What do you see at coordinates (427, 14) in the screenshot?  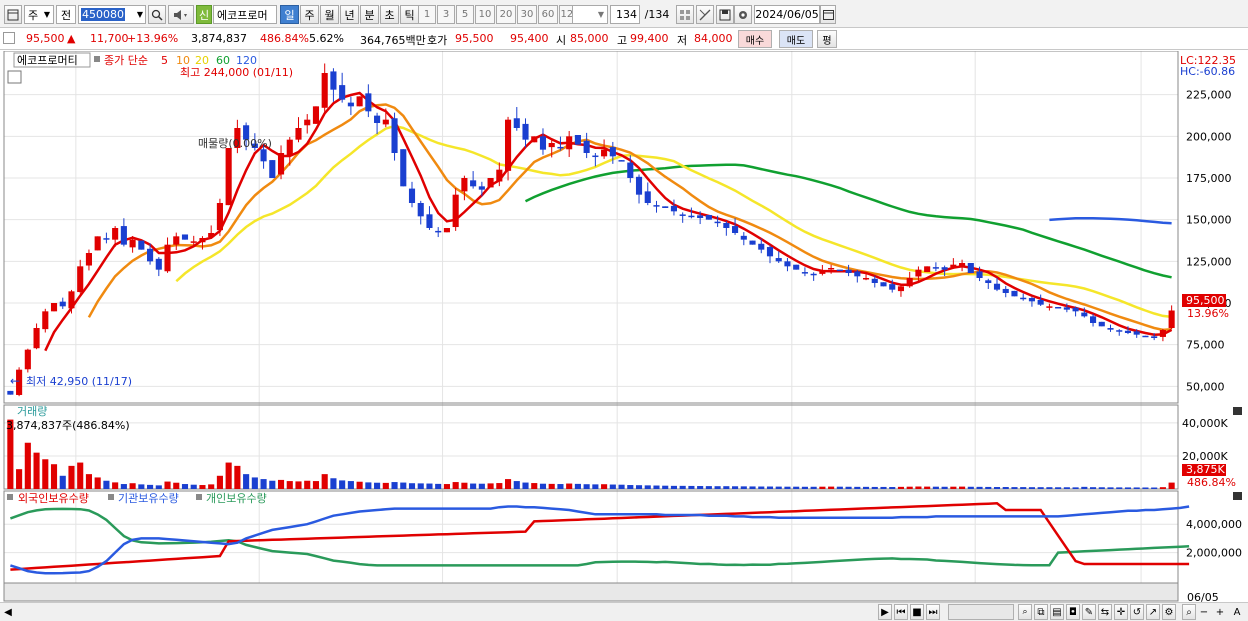 I see `interval-button-1: 1` at bounding box center [427, 14].